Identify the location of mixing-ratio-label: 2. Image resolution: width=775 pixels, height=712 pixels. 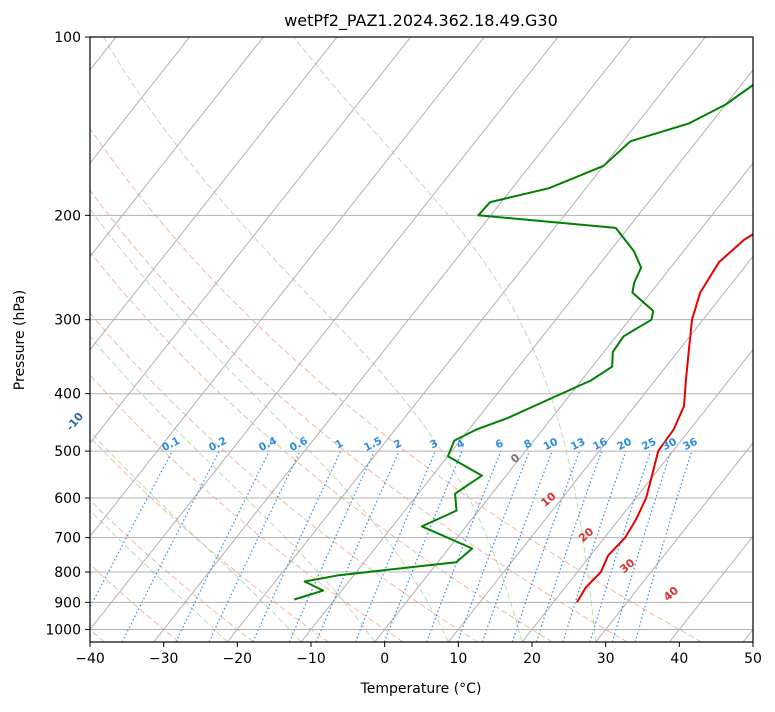
(398, 444).